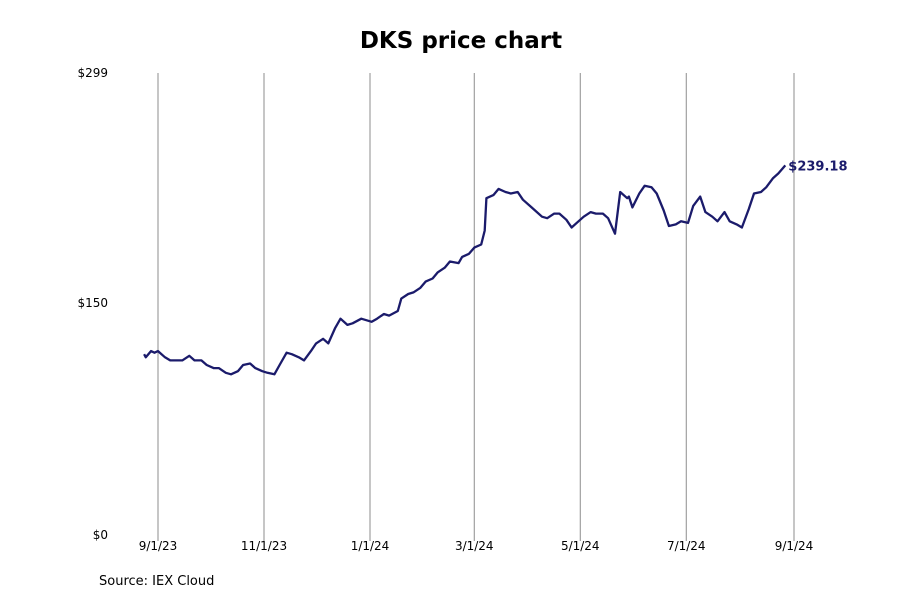  Describe the element at coordinates (817, 166) in the screenshot. I see `last-price-label: $239.18` at that location.